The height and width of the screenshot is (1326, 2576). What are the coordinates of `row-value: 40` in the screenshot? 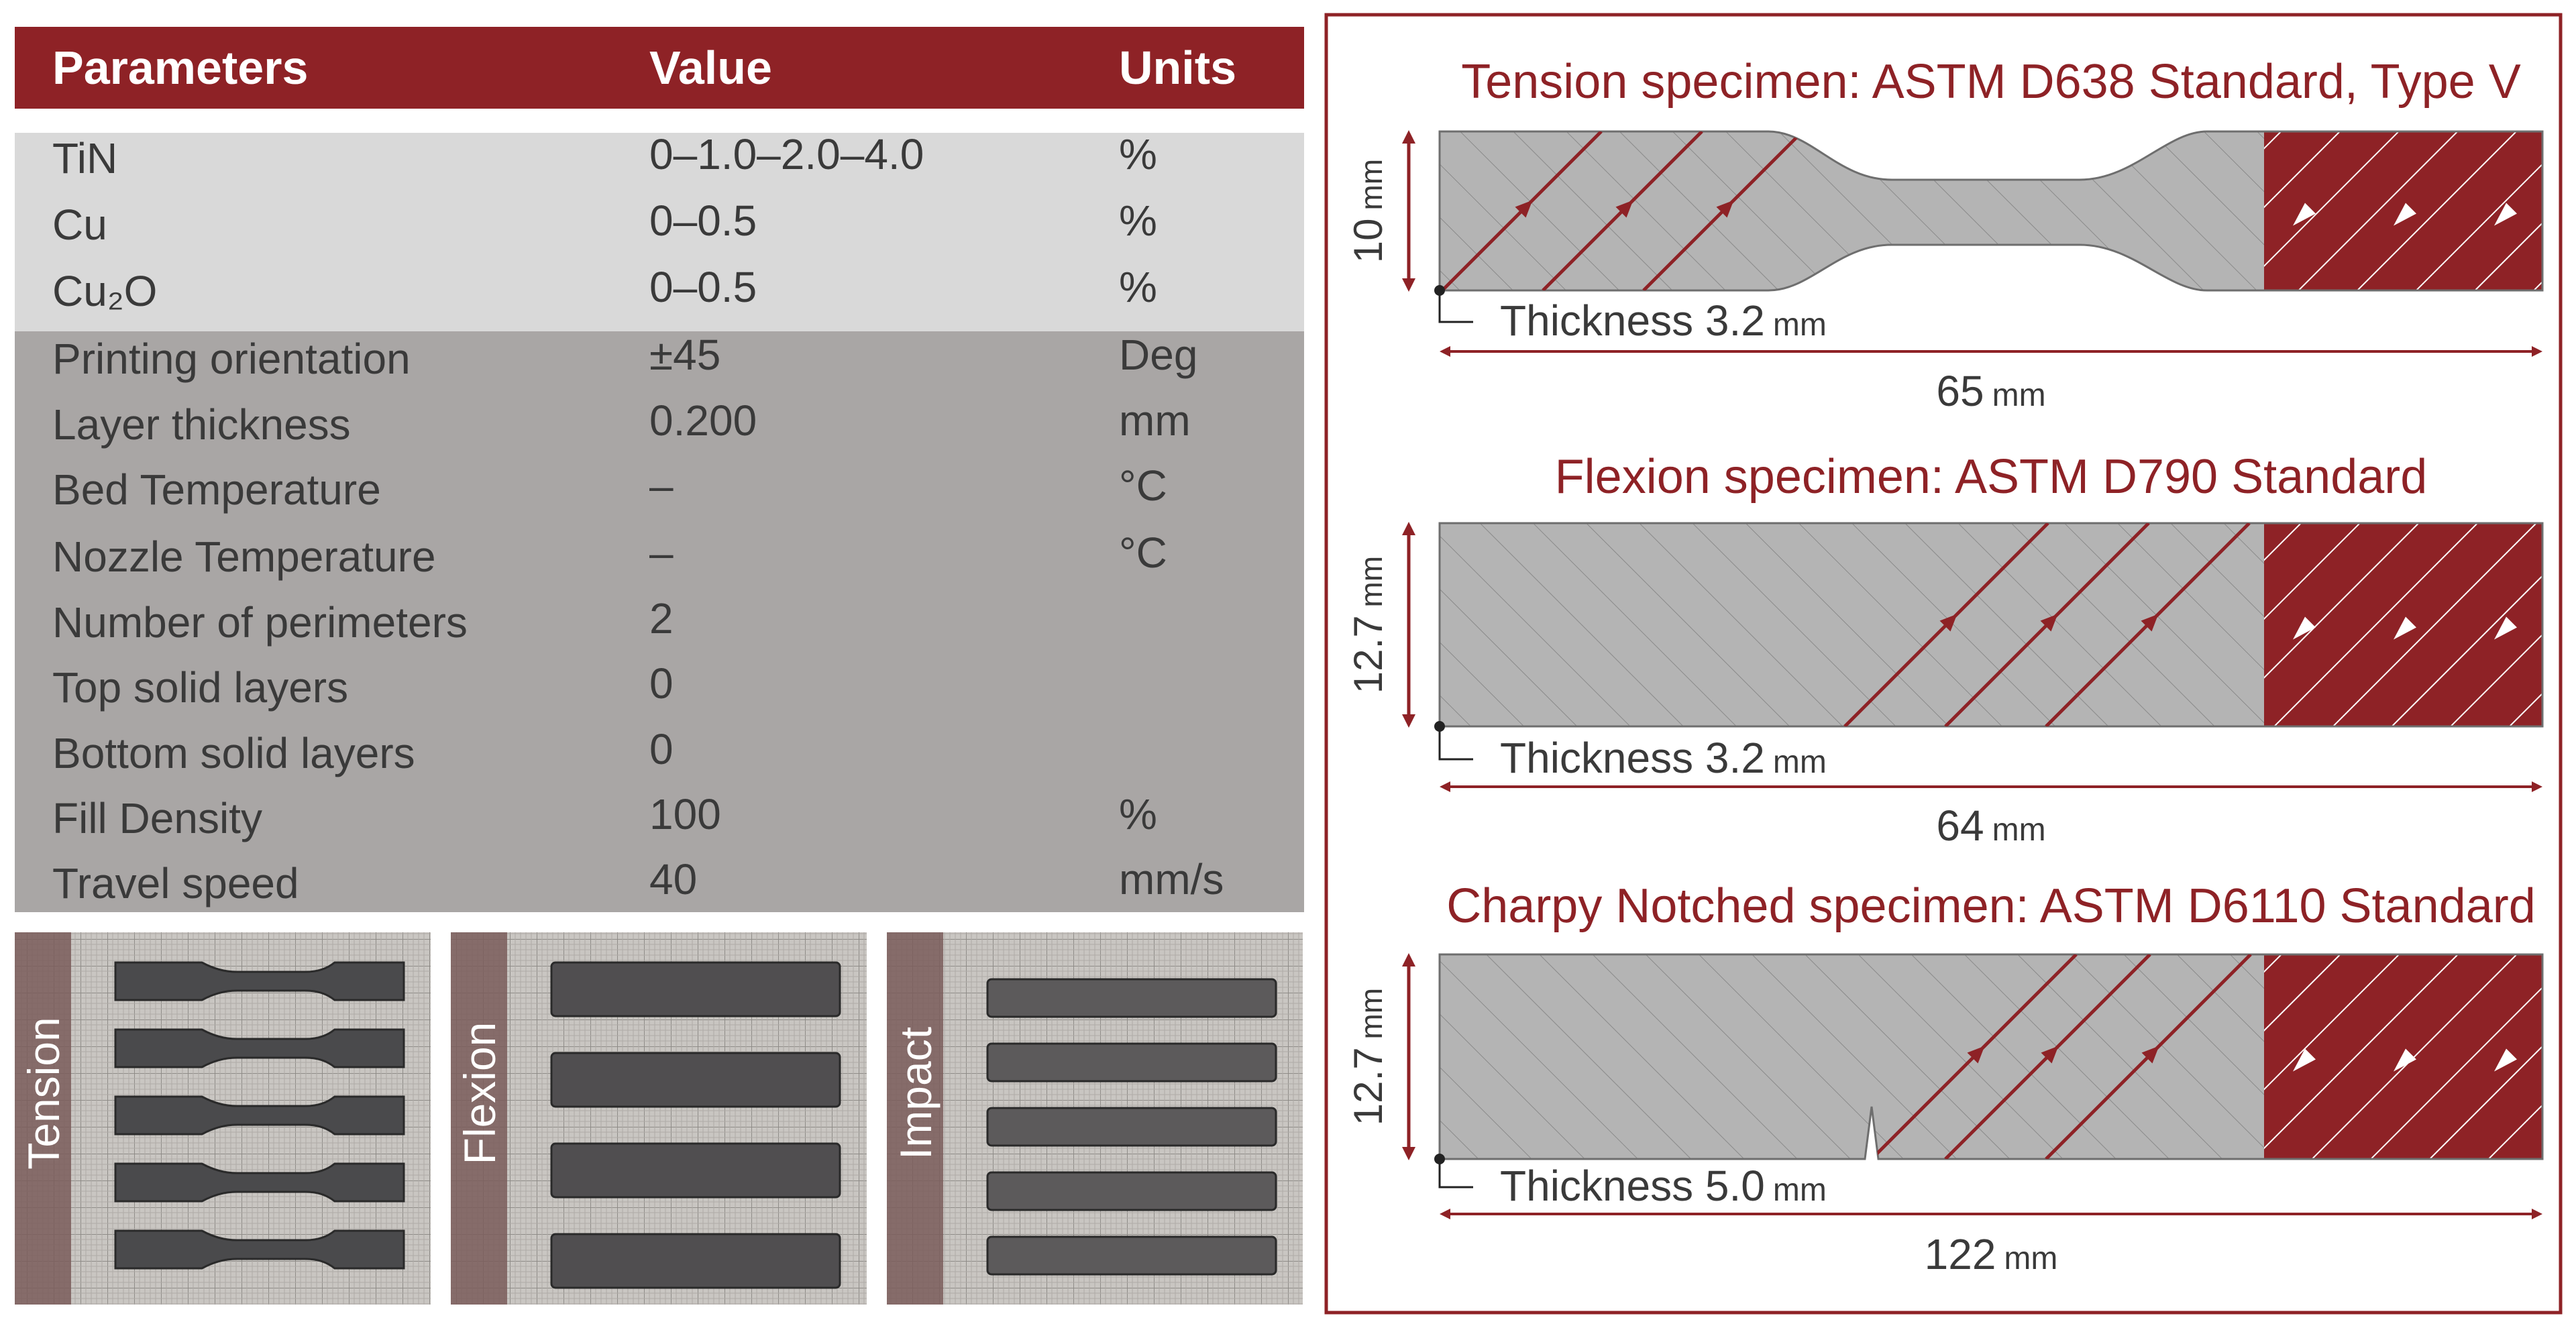 It's located at (673, 879).